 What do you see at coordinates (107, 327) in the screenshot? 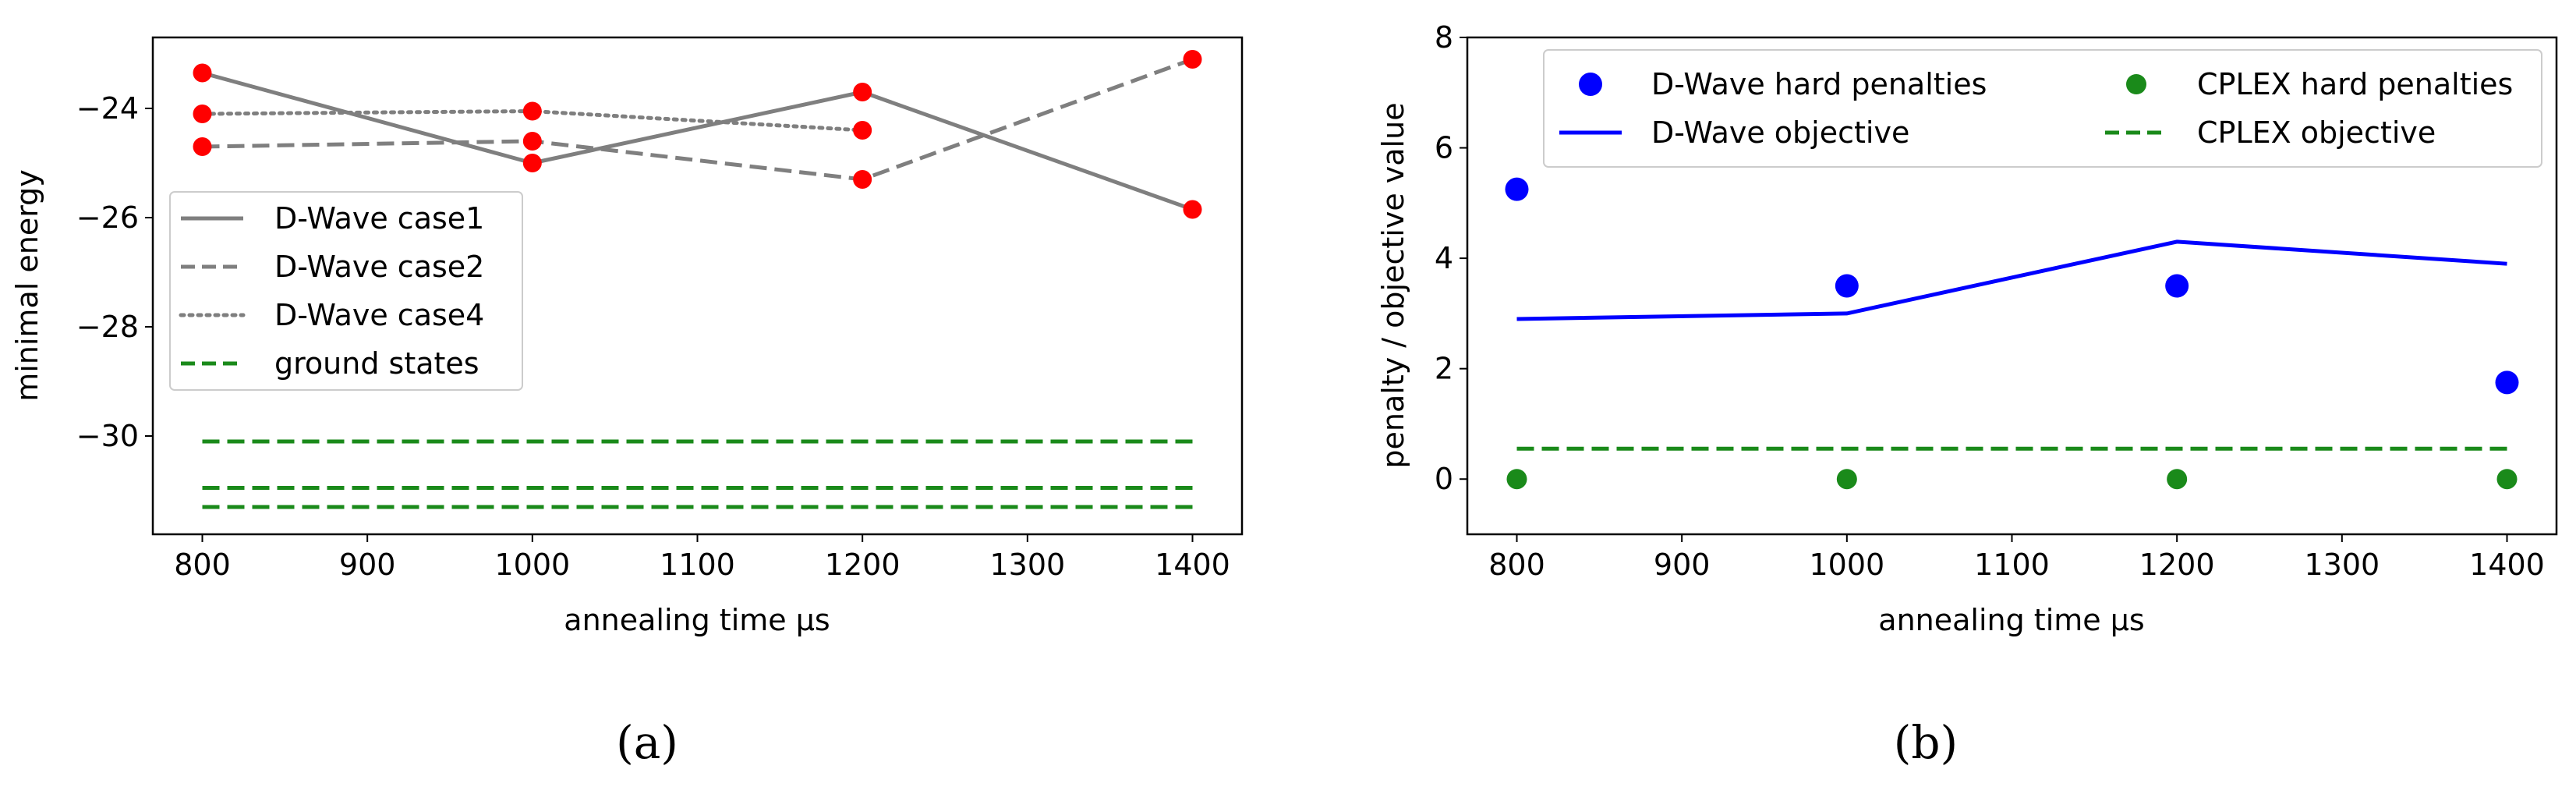
I see `y-tick-label-a: −28` at bounding box center [107, 327].